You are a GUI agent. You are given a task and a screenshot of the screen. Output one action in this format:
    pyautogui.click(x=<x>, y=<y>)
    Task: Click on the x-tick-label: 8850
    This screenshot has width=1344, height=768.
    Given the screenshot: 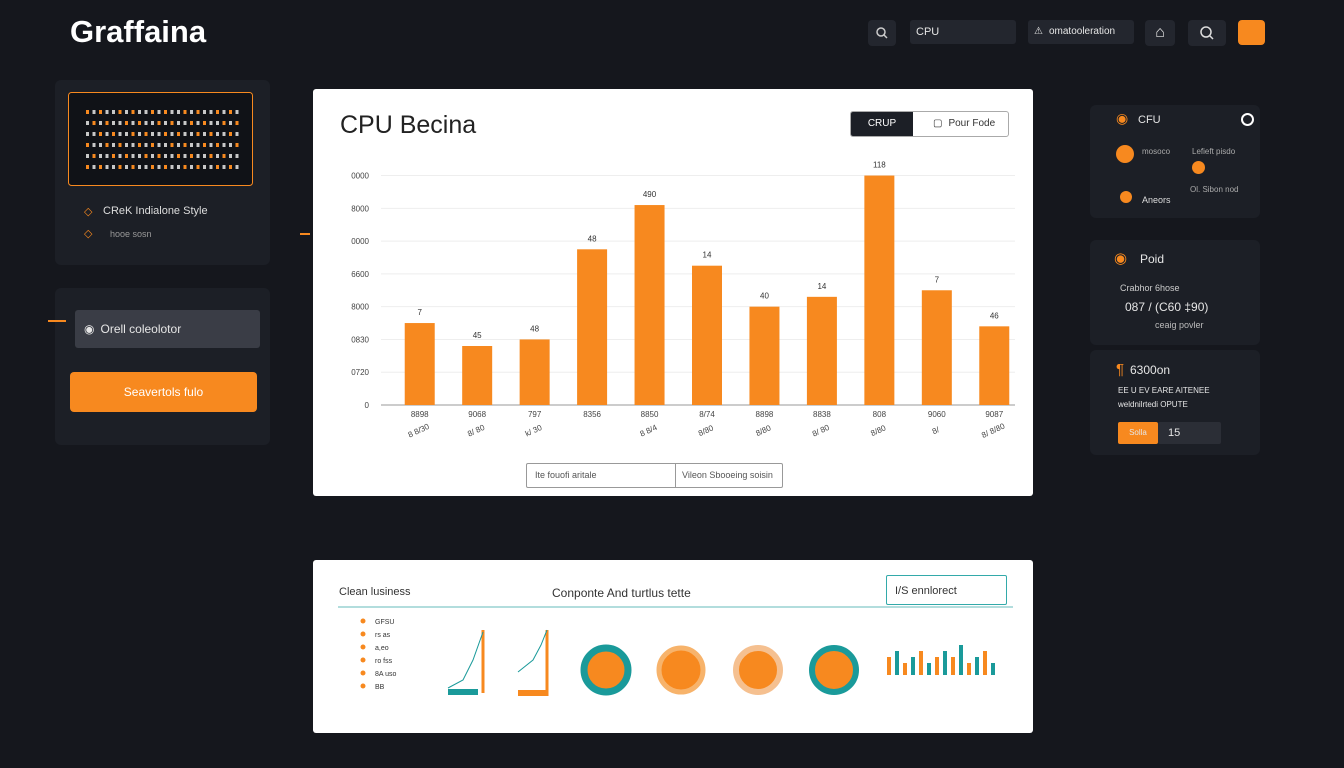 What is the action you would take?
    pyautogui.click(x=650, y=414)
    